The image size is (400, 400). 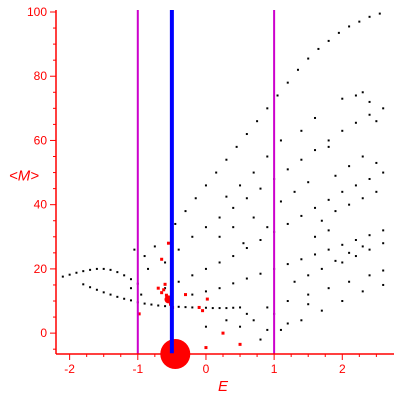 I want to click on x-tick-label: 1, so click(x=274, y=369).